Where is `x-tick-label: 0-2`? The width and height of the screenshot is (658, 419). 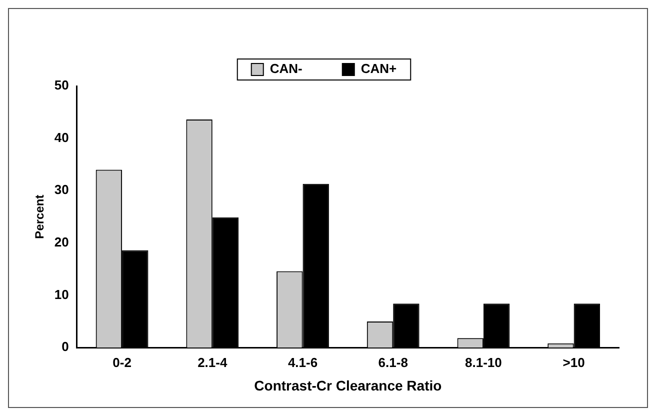
x-tick-label: 0-2 is located at coordinates (122, 362).